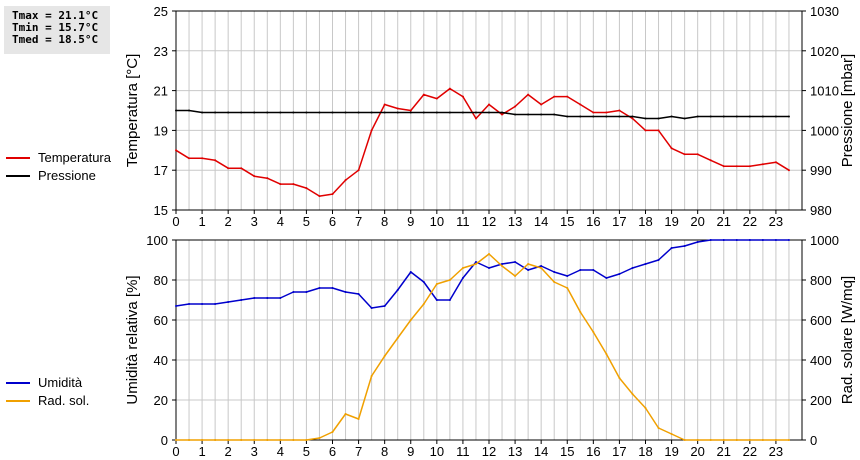 This screenshot has width=860, height=460. Describe the element at coordinates (161, 320) in the screenshot. I see `y-tick-label: 60` at that location.